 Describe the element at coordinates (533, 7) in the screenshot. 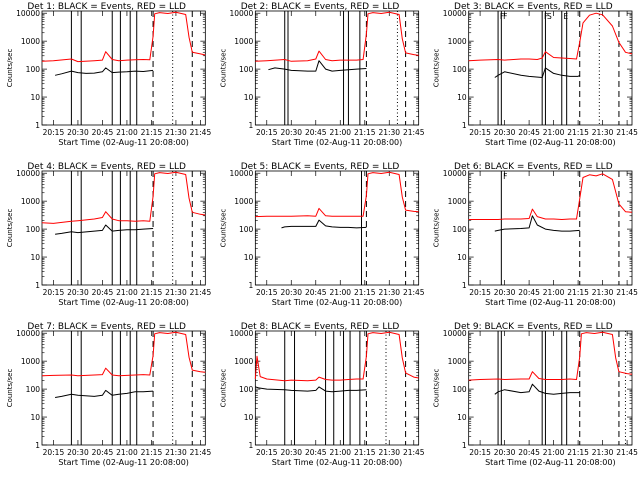

I see `chart-title: Det 3: BLACK = Events, RED = LLD` at that location.